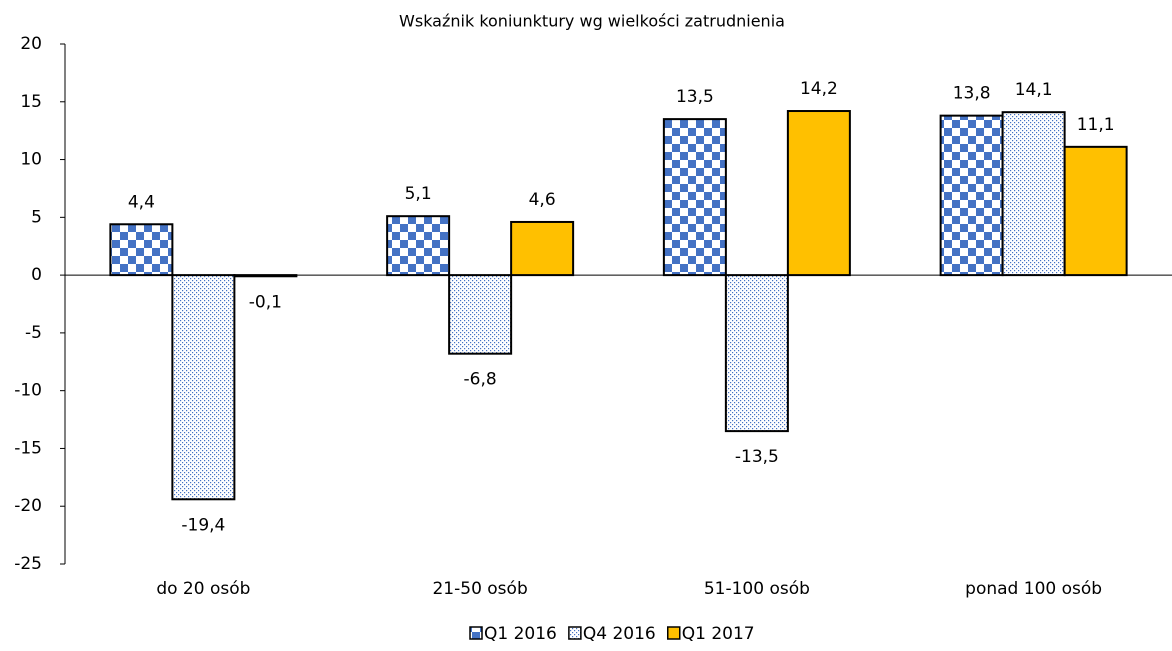 Image resolution: width=1172 pixels, height=651 pixels. I want to click on legend-label: Q4 2016, so click(619, 634).